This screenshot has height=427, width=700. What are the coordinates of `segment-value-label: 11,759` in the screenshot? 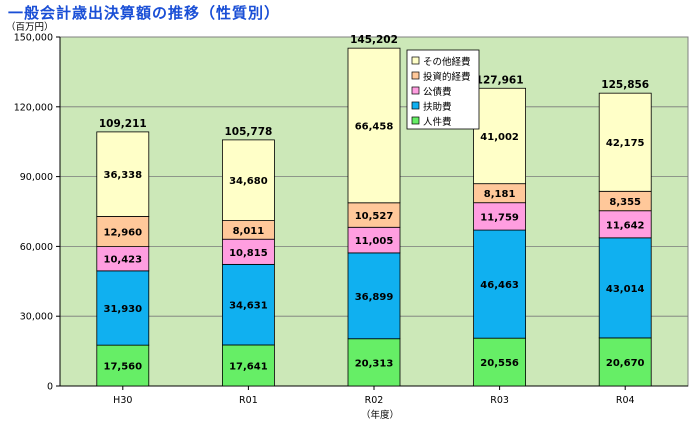 It's located at (499, 217).